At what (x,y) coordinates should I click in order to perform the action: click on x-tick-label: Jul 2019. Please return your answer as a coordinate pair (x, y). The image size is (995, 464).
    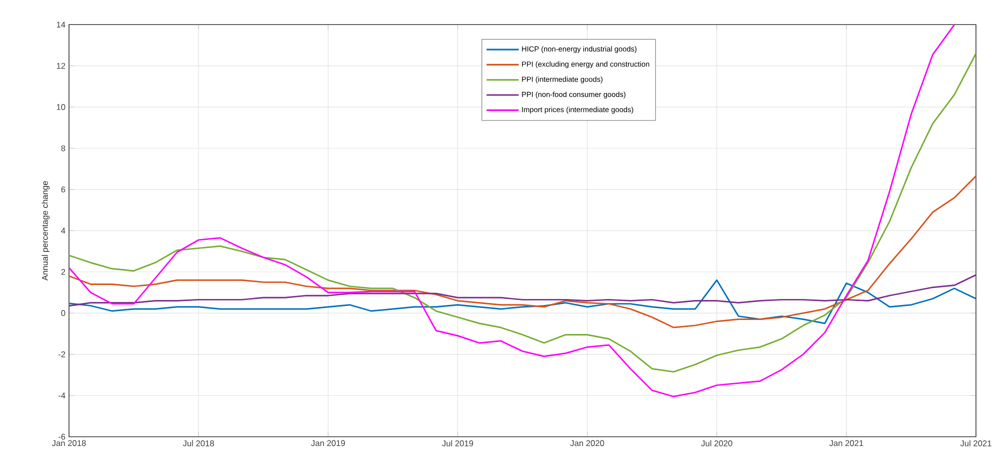
    Looking at the image, I should click on (458, 443).